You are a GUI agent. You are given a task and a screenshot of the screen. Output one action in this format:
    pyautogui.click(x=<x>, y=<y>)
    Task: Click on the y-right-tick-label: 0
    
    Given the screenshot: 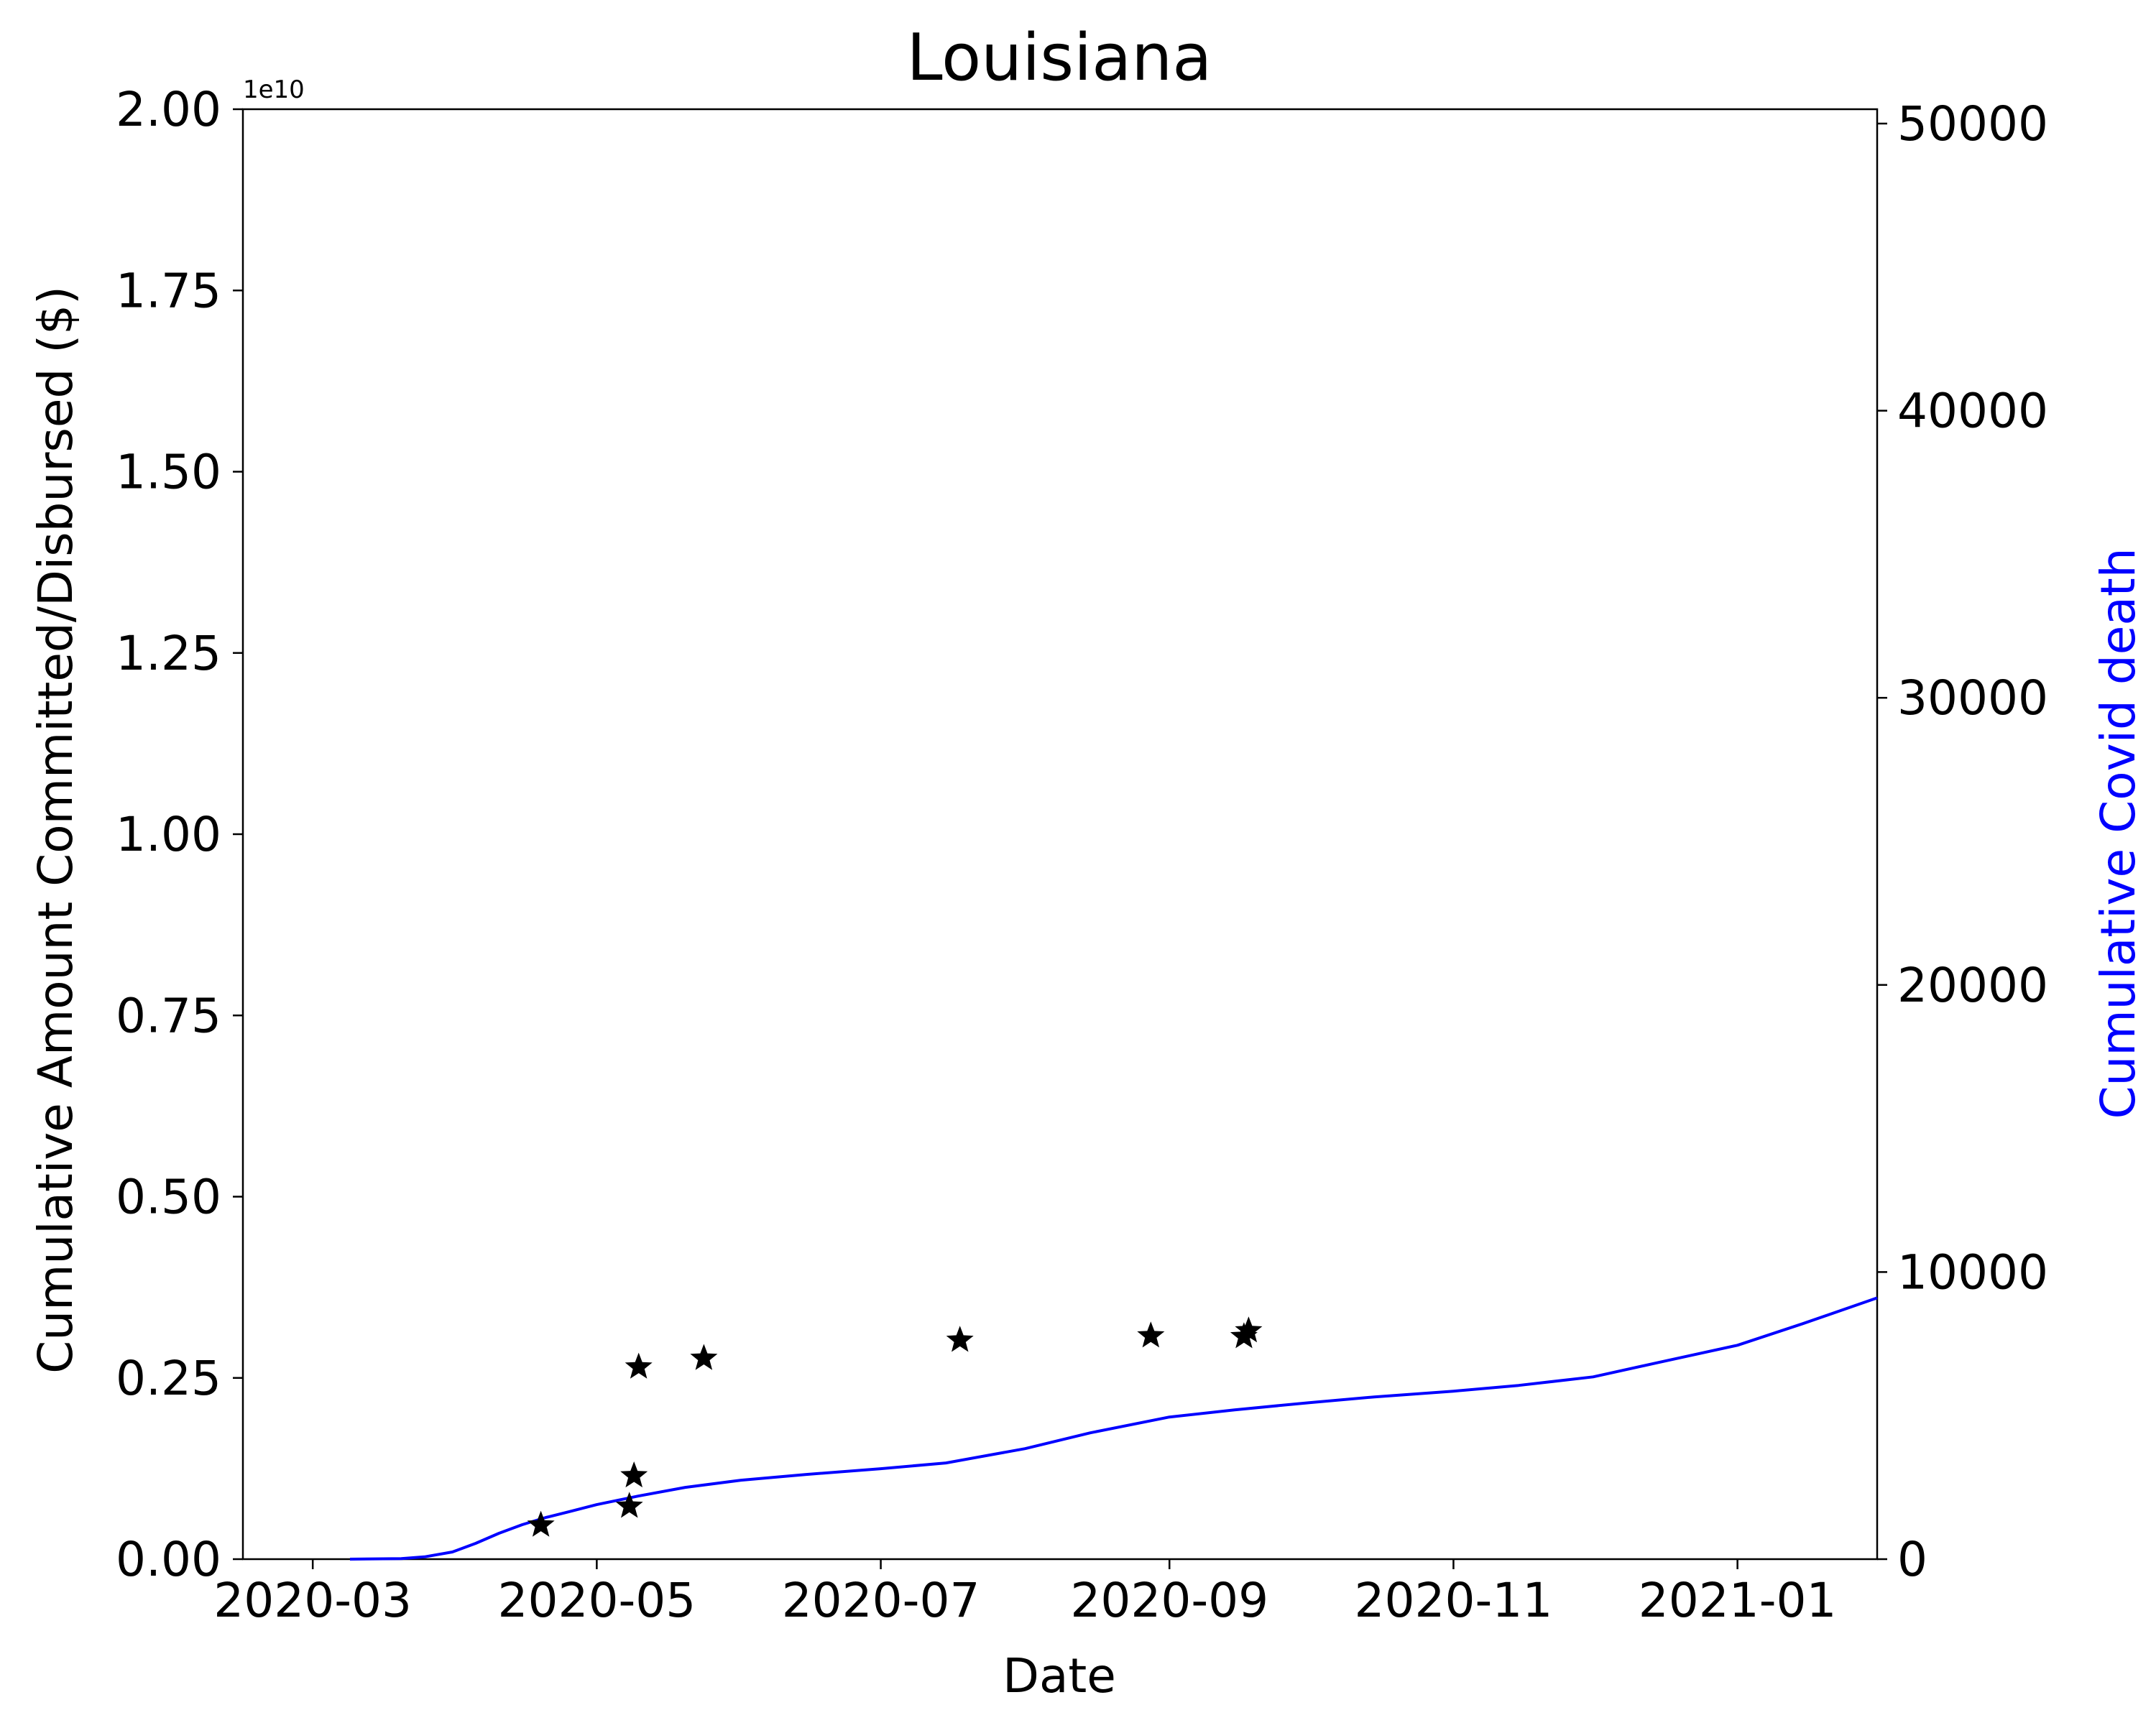 What is the action you would take?
    pyautogui.click(x=1912, y=1559)
    